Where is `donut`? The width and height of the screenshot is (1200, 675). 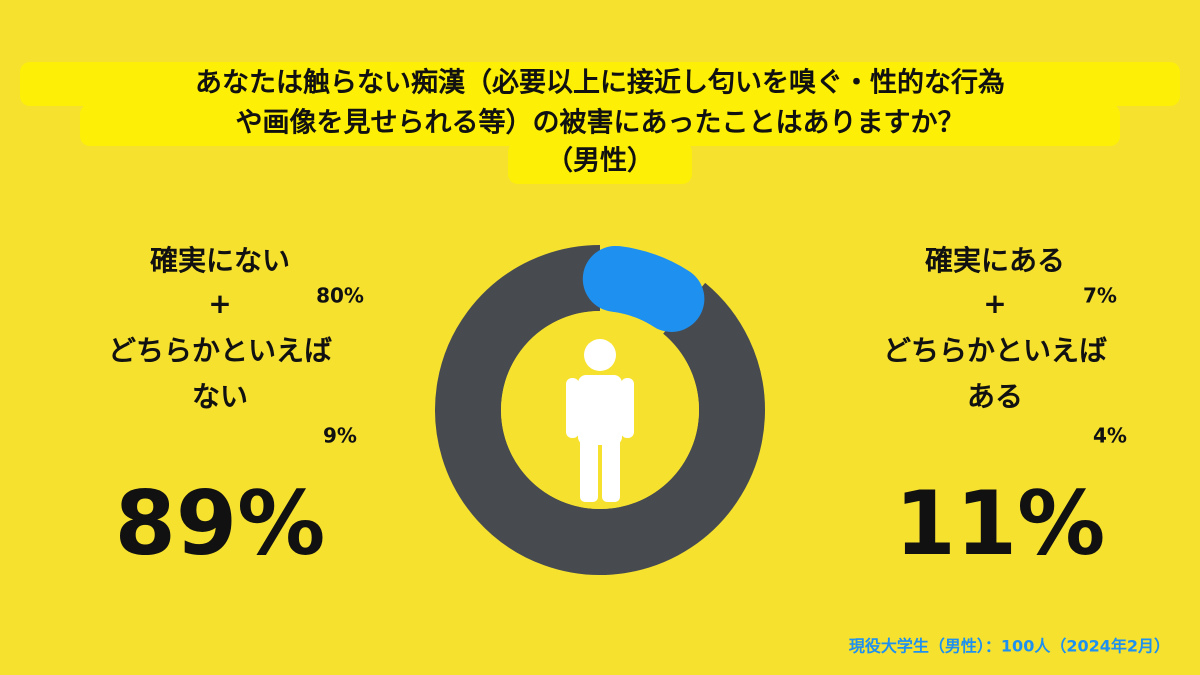
donut is located at coordinates (600, 410).